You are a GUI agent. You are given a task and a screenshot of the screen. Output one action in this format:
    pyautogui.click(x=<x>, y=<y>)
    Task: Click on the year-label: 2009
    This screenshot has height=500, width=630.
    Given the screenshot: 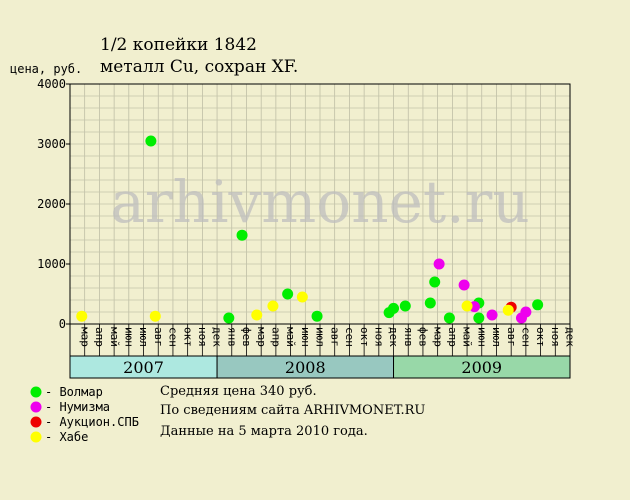 What is the action you would take?
    pyautogui.click(x=481, y=367)
    